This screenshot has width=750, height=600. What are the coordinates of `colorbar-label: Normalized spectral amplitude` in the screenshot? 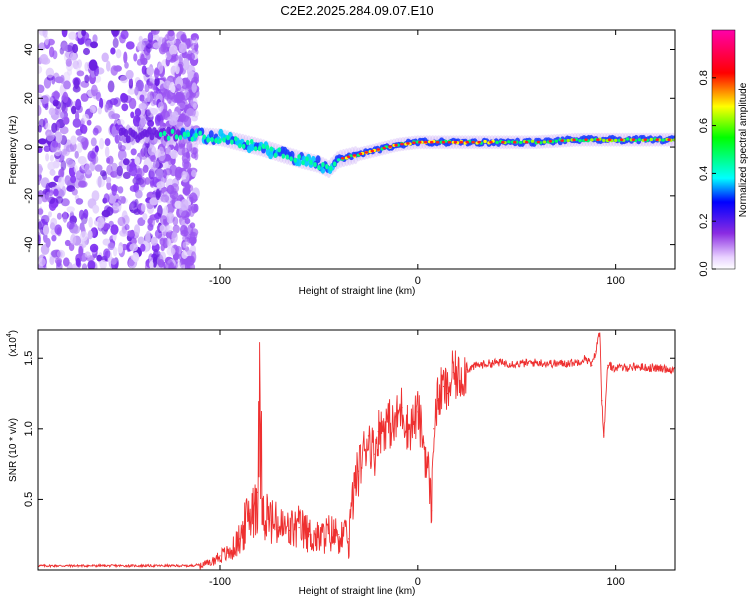 It's located at (743, 149).